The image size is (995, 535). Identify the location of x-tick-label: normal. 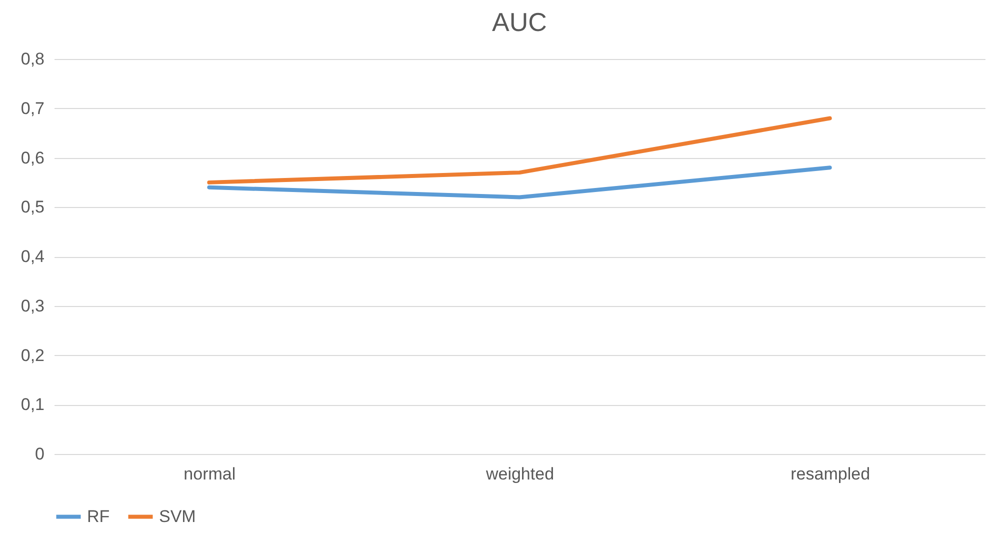
(210, 474).